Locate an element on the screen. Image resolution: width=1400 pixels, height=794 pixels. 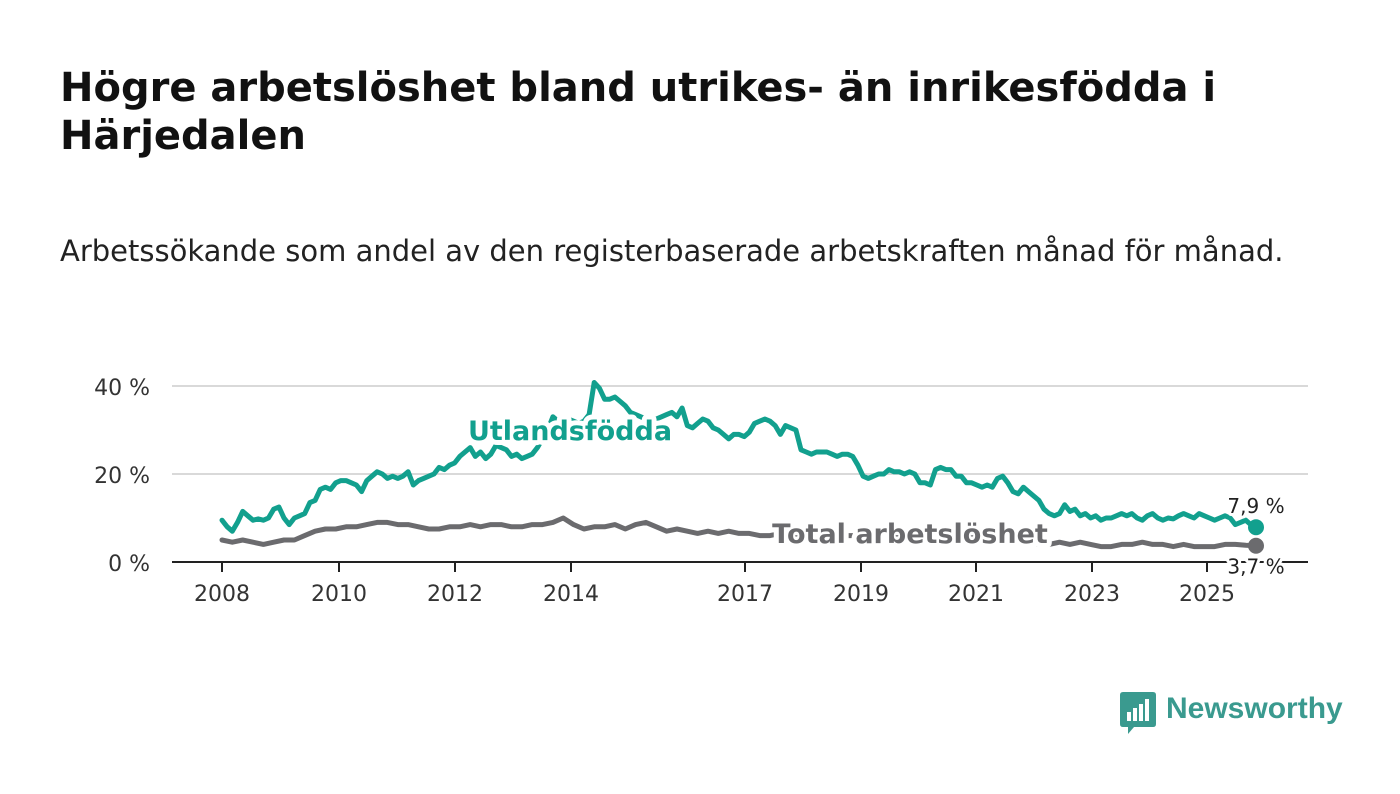
newsworthy-logo: Newsworthy is located at coordinates (1238, 713).